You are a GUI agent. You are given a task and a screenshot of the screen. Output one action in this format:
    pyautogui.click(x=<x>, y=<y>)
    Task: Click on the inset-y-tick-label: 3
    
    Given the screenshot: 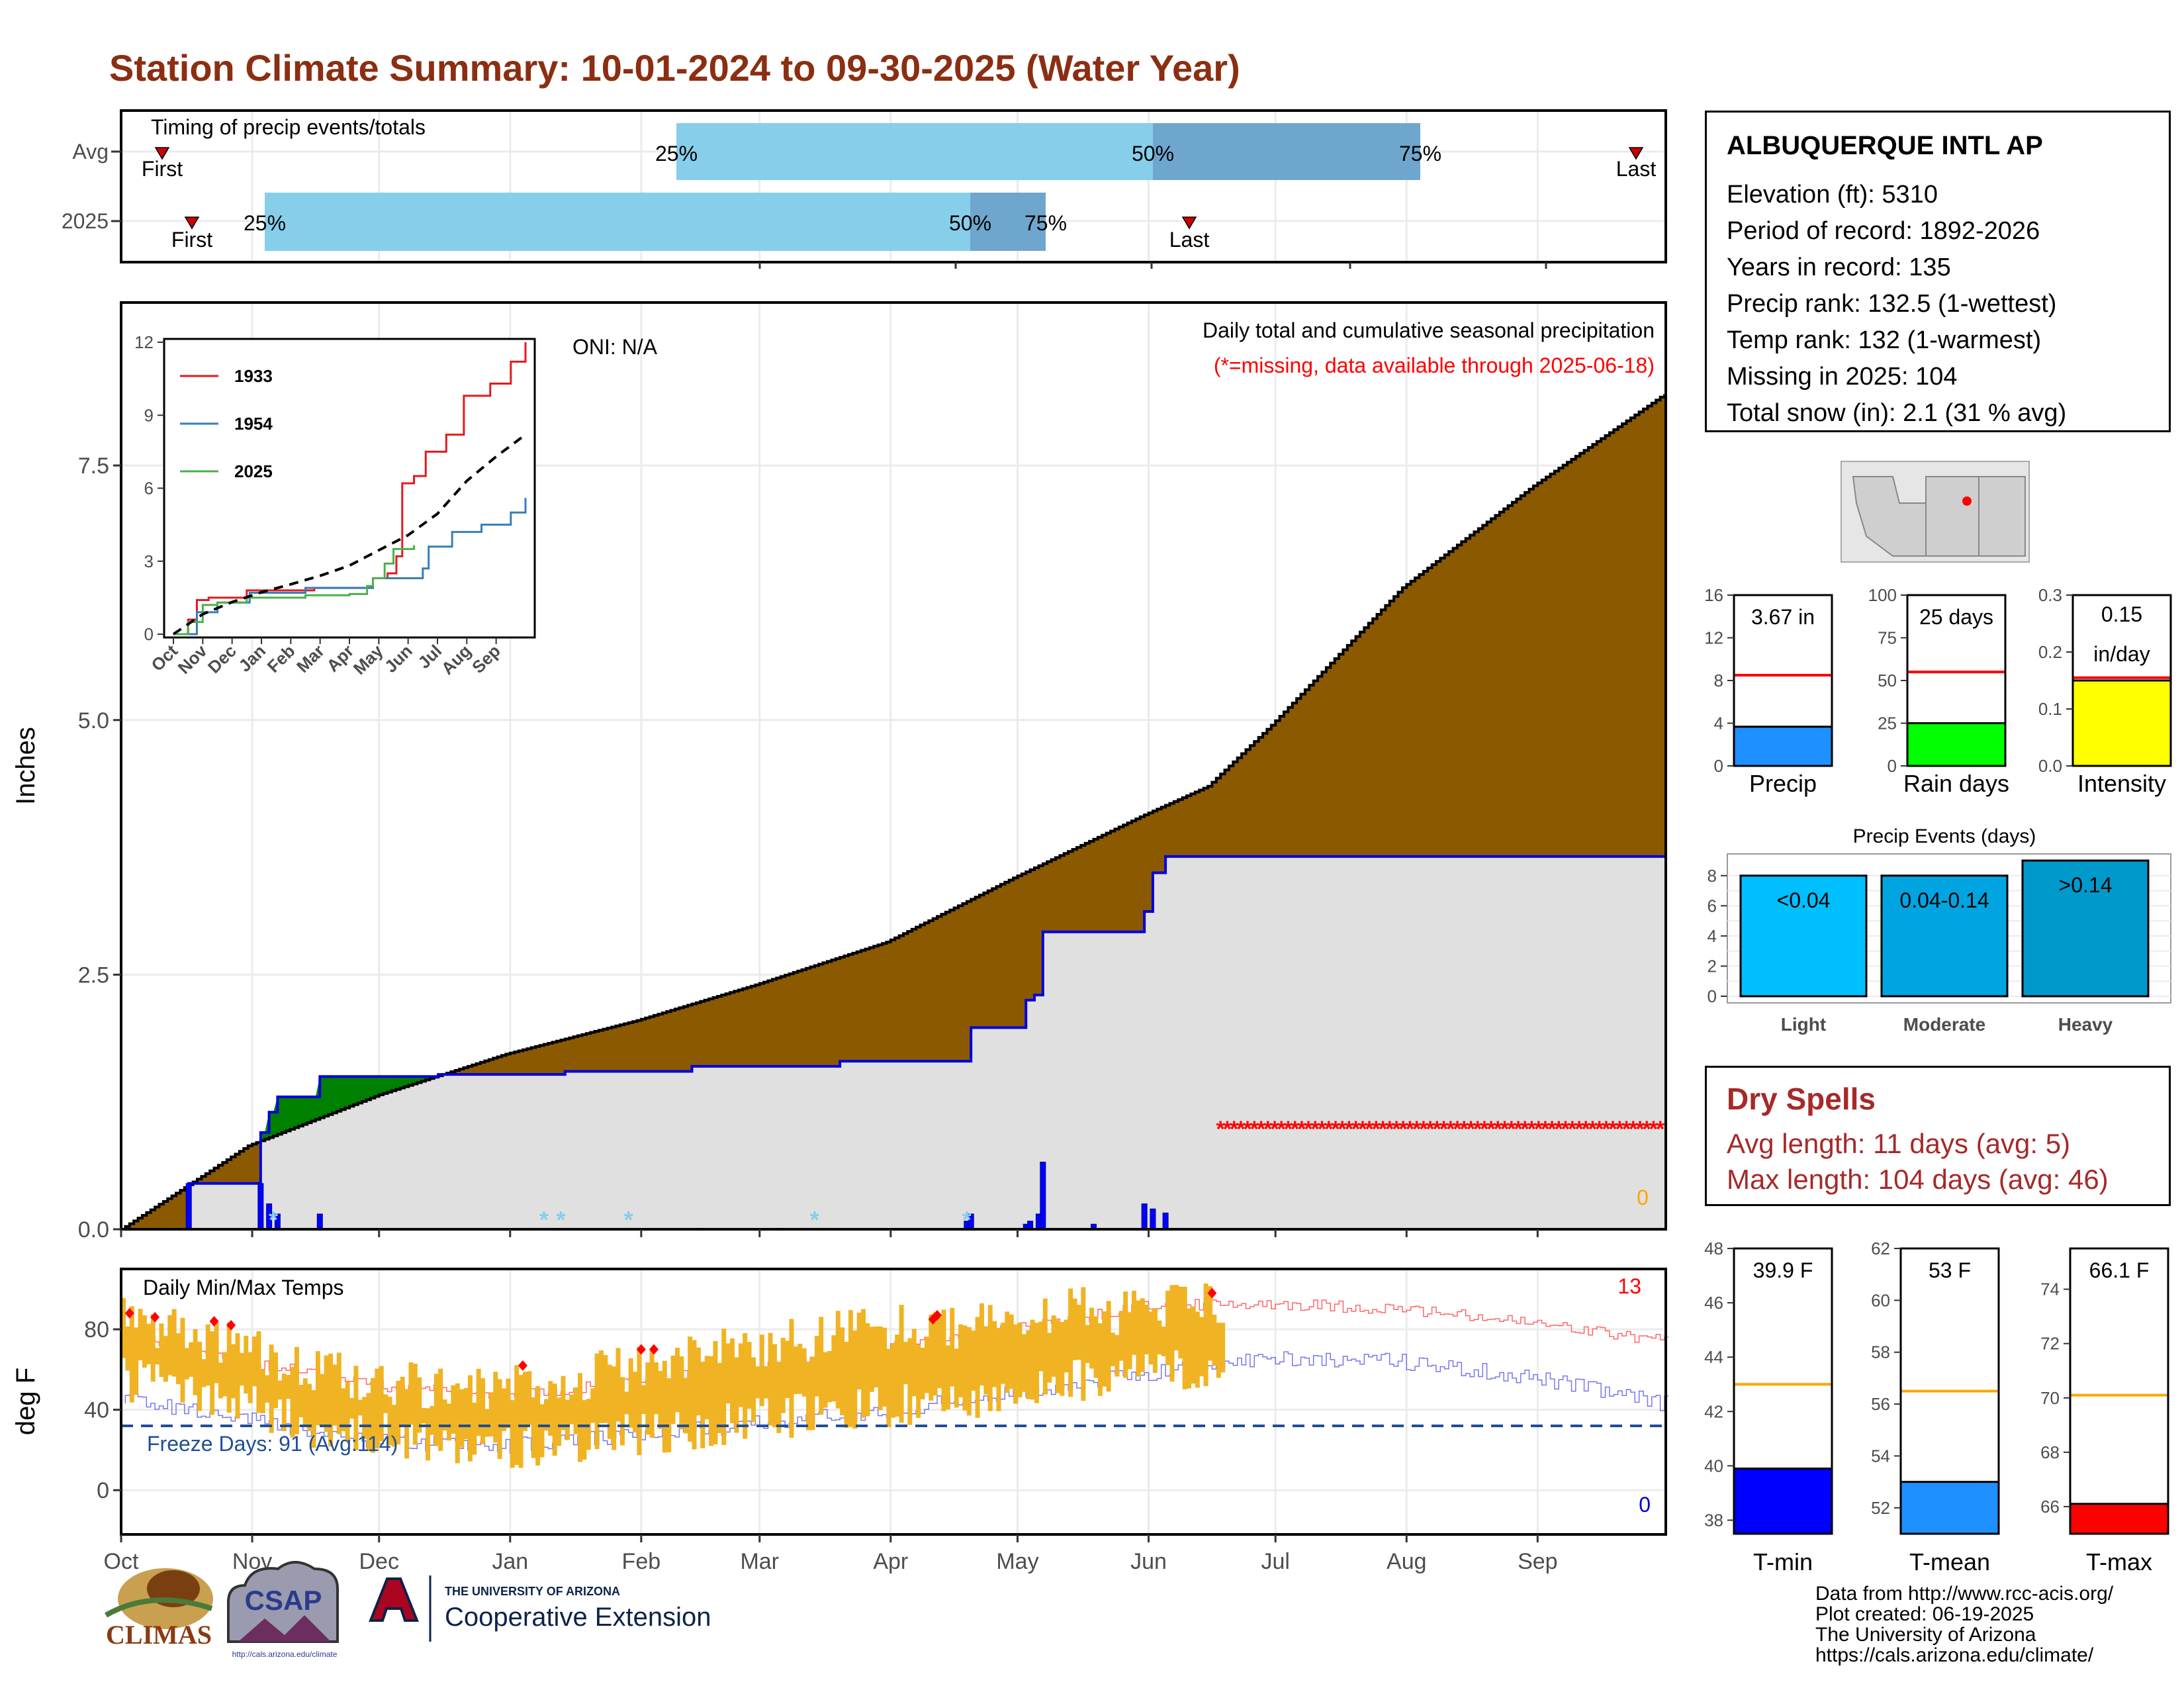 What is the action you would take?
    pyautogui.click(x=149, y=561)
    